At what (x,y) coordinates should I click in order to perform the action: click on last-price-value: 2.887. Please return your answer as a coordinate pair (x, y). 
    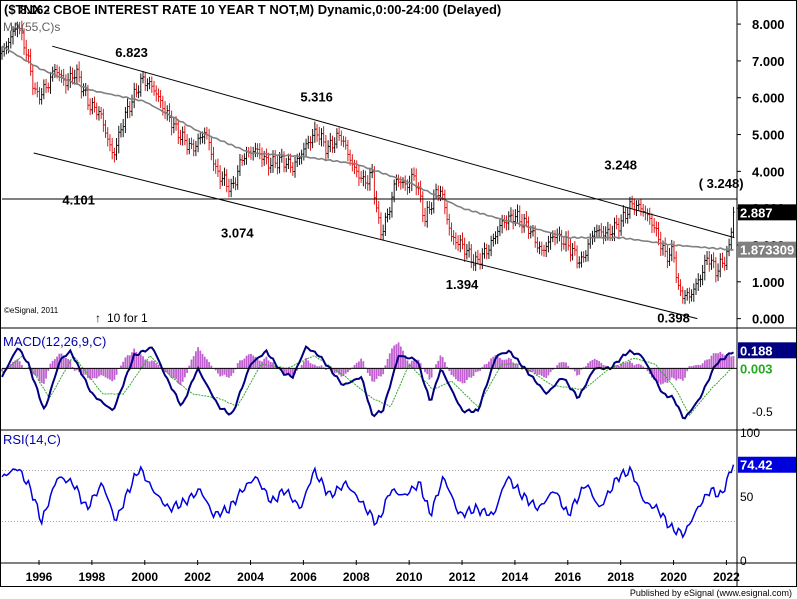
    Looking at the image, I should click on (756, 212).